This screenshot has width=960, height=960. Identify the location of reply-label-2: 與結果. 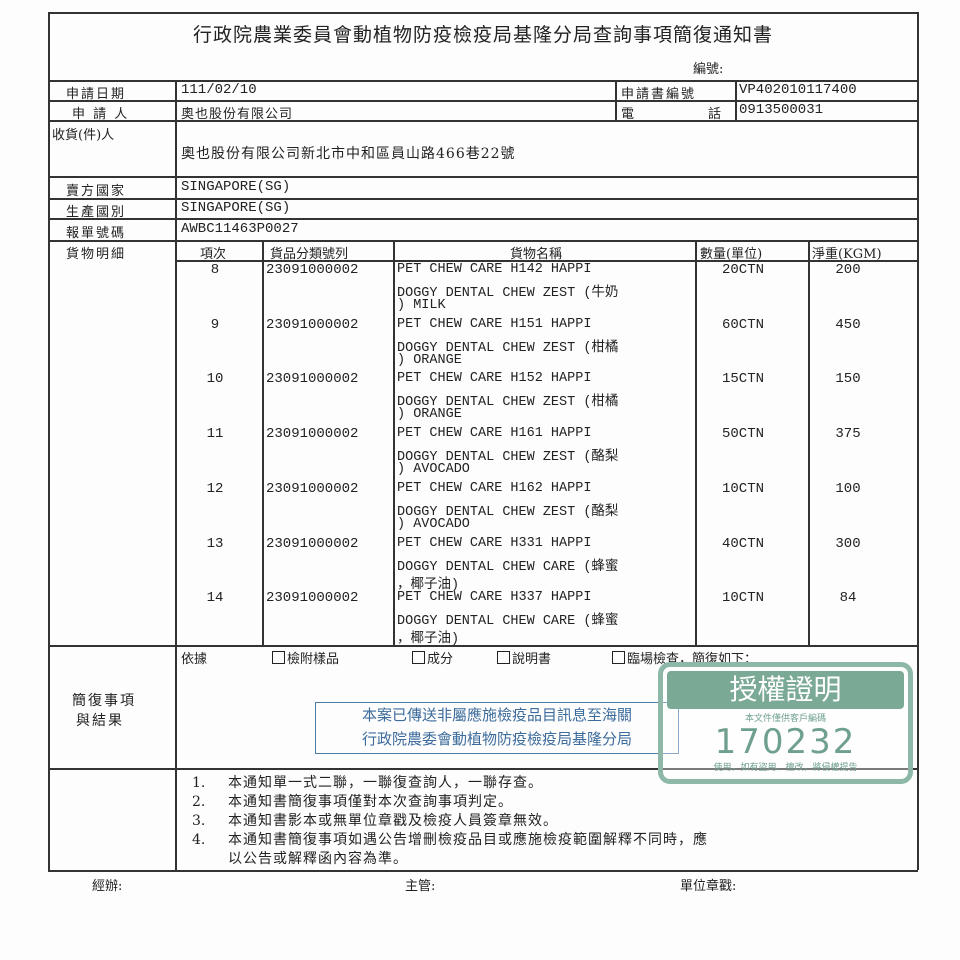
(100, 721).